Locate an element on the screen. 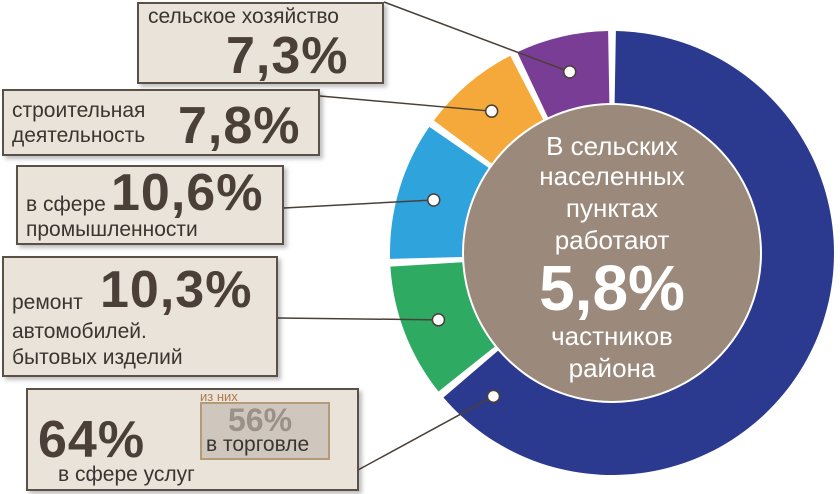 This screenshot has width=840, height=494. label-repair-line2: автомобилей. is located at coordinates (79, 331).